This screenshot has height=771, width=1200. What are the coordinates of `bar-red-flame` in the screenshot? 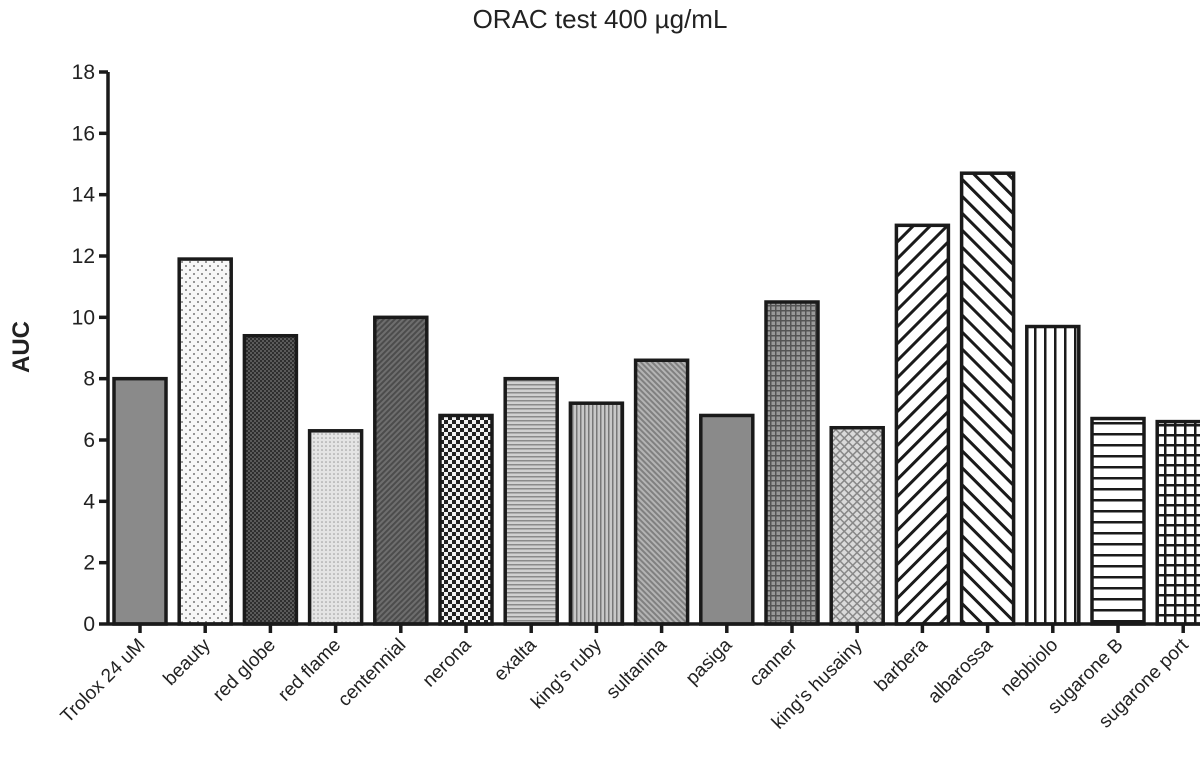 It's located at (335, 527).